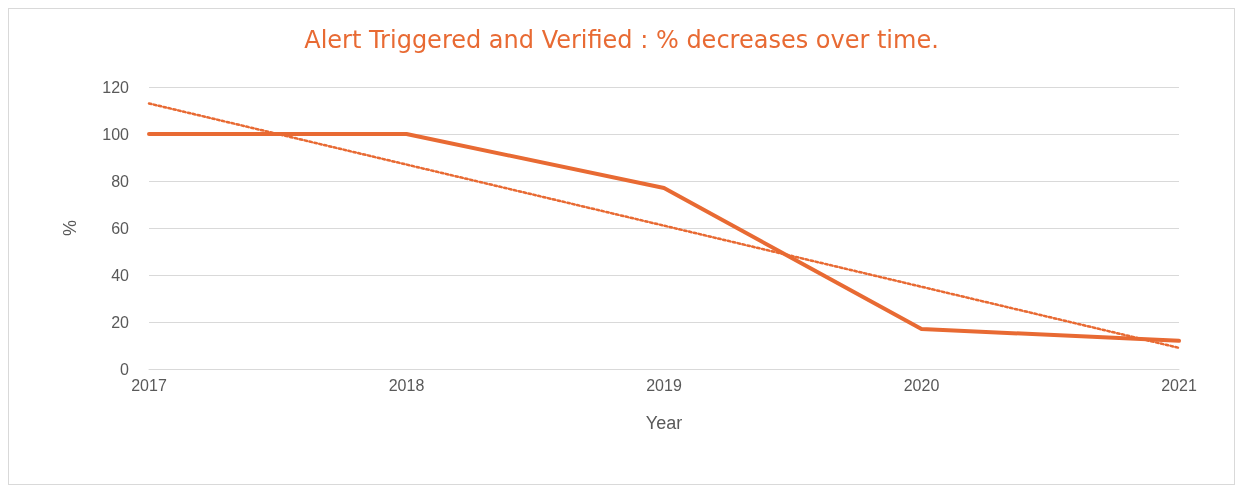 This screenshot has height=493, width=1247. What do you see at coordinates (116, 134) in the screenshot?
I see `y-tick-label: 100` at bounding box center [116, 134].